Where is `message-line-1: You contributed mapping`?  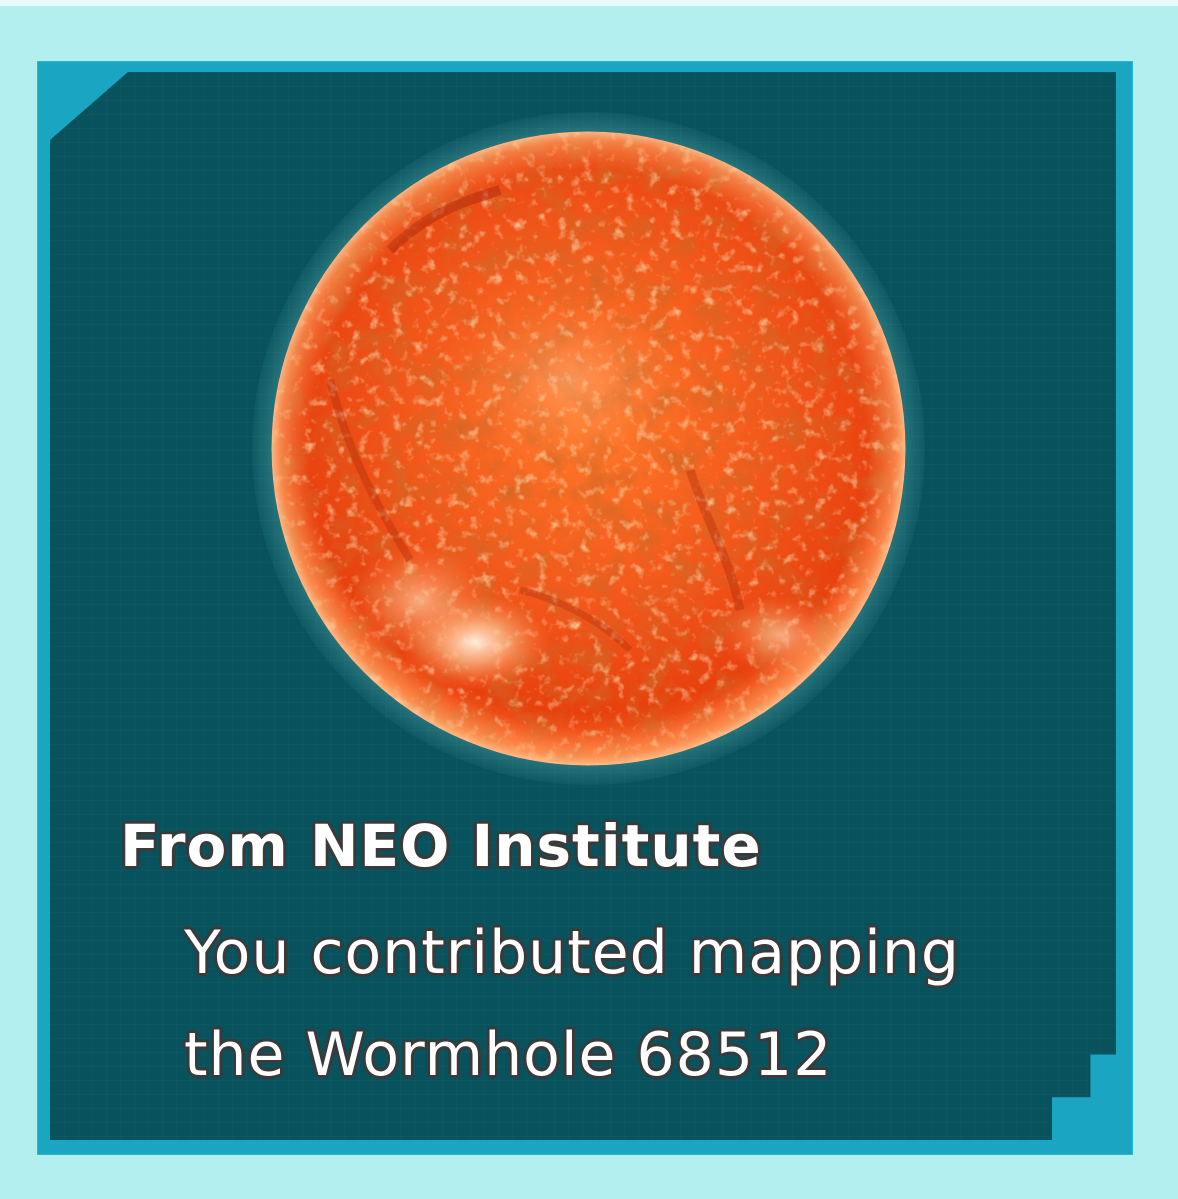 message-line-1: You contributed mapping is located at coordinates (572, 953).